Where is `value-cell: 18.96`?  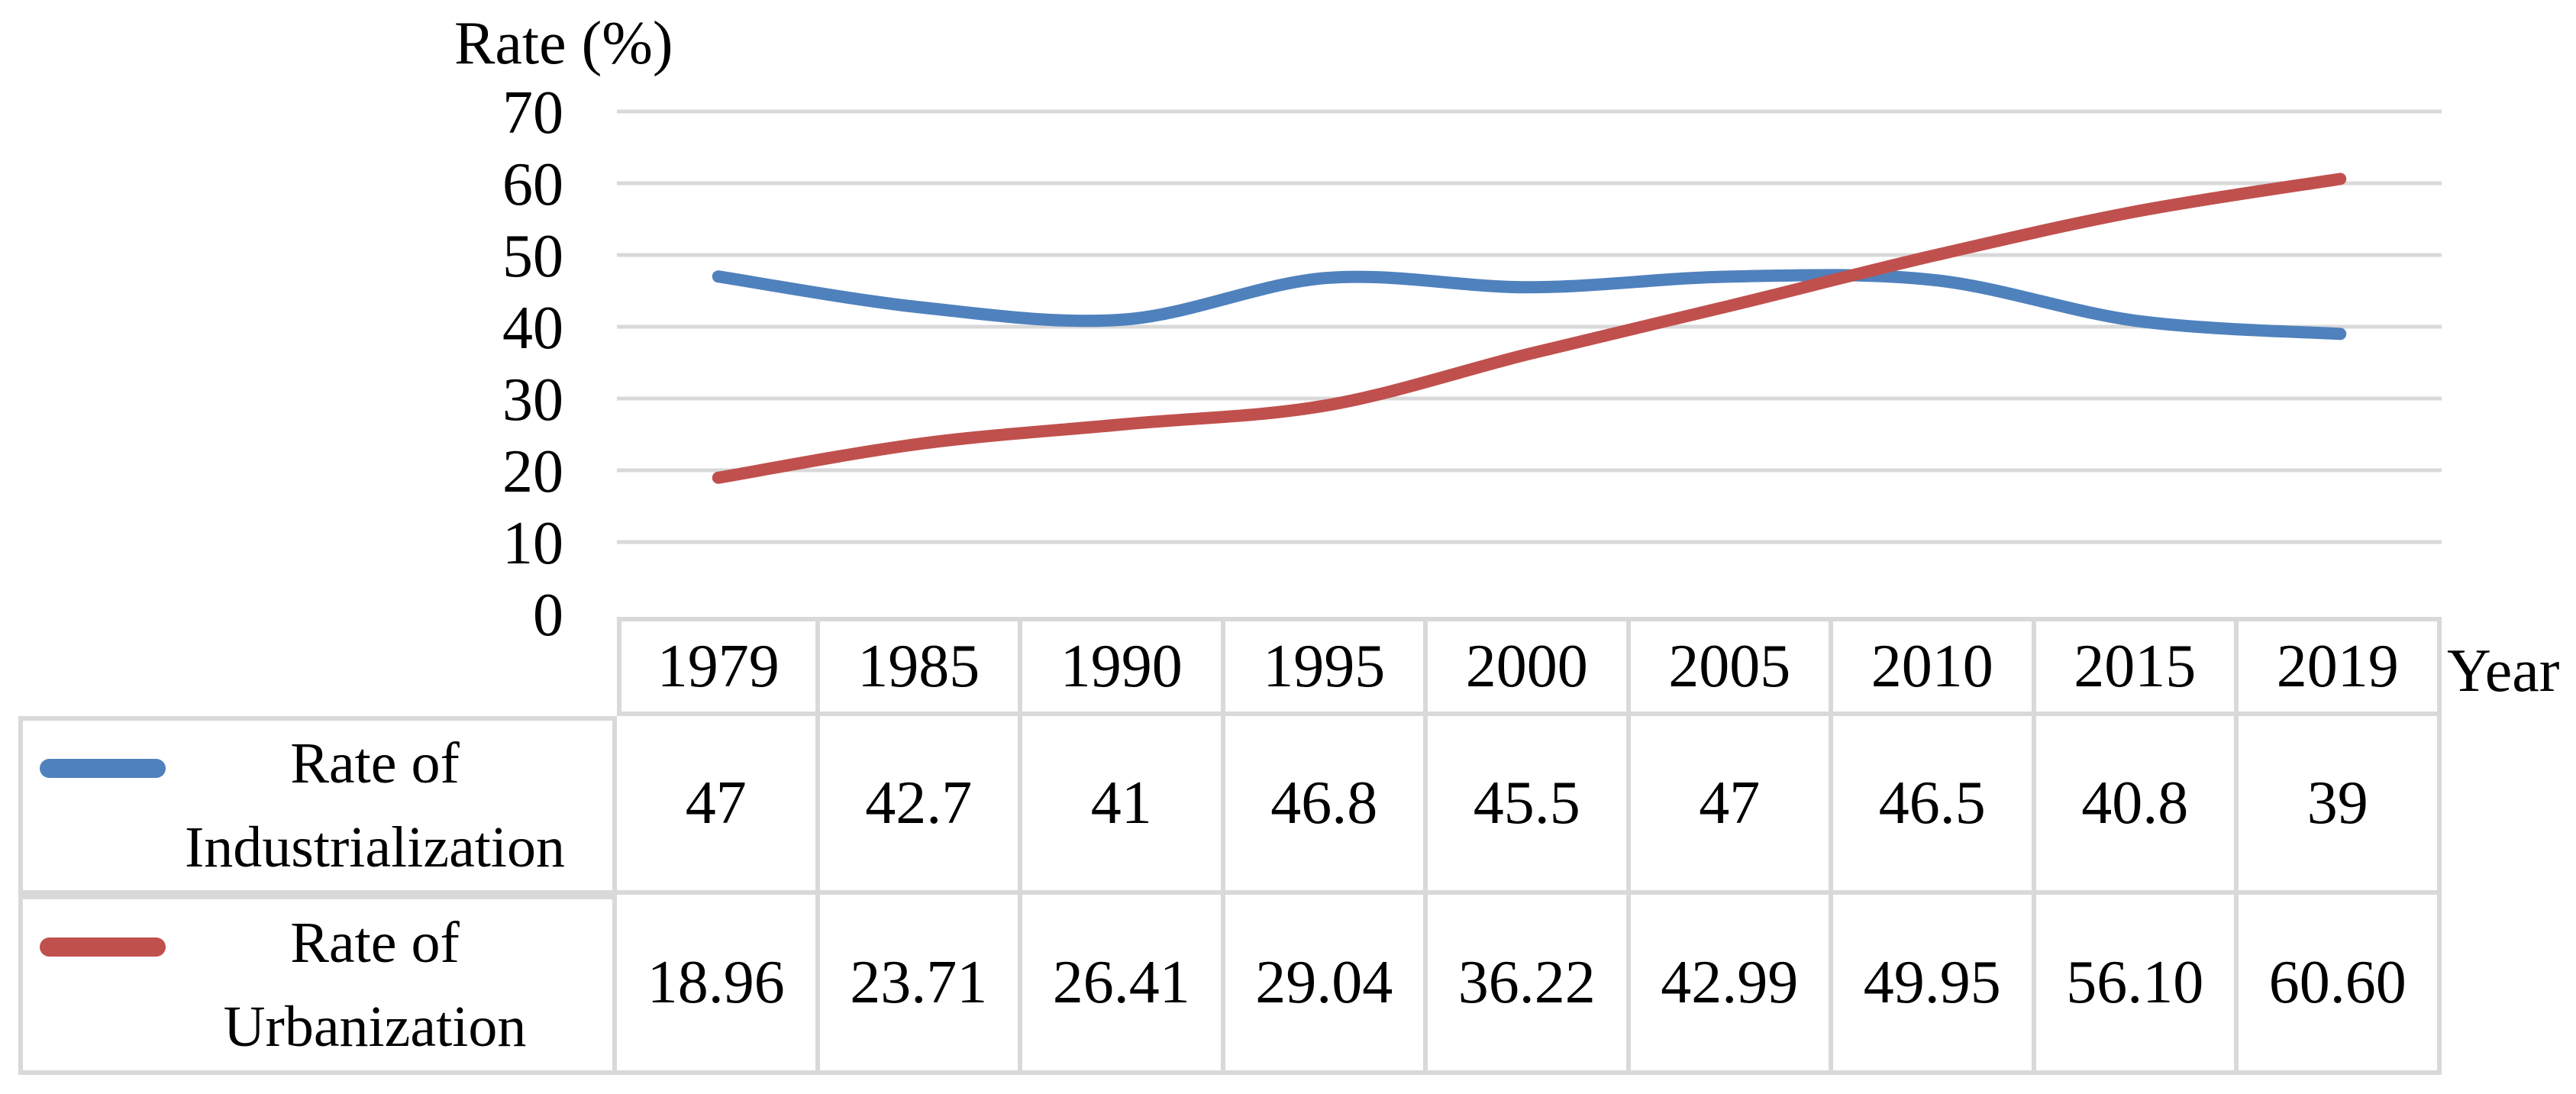 value-cell: 18.96 is located at coordinates (718, 985).